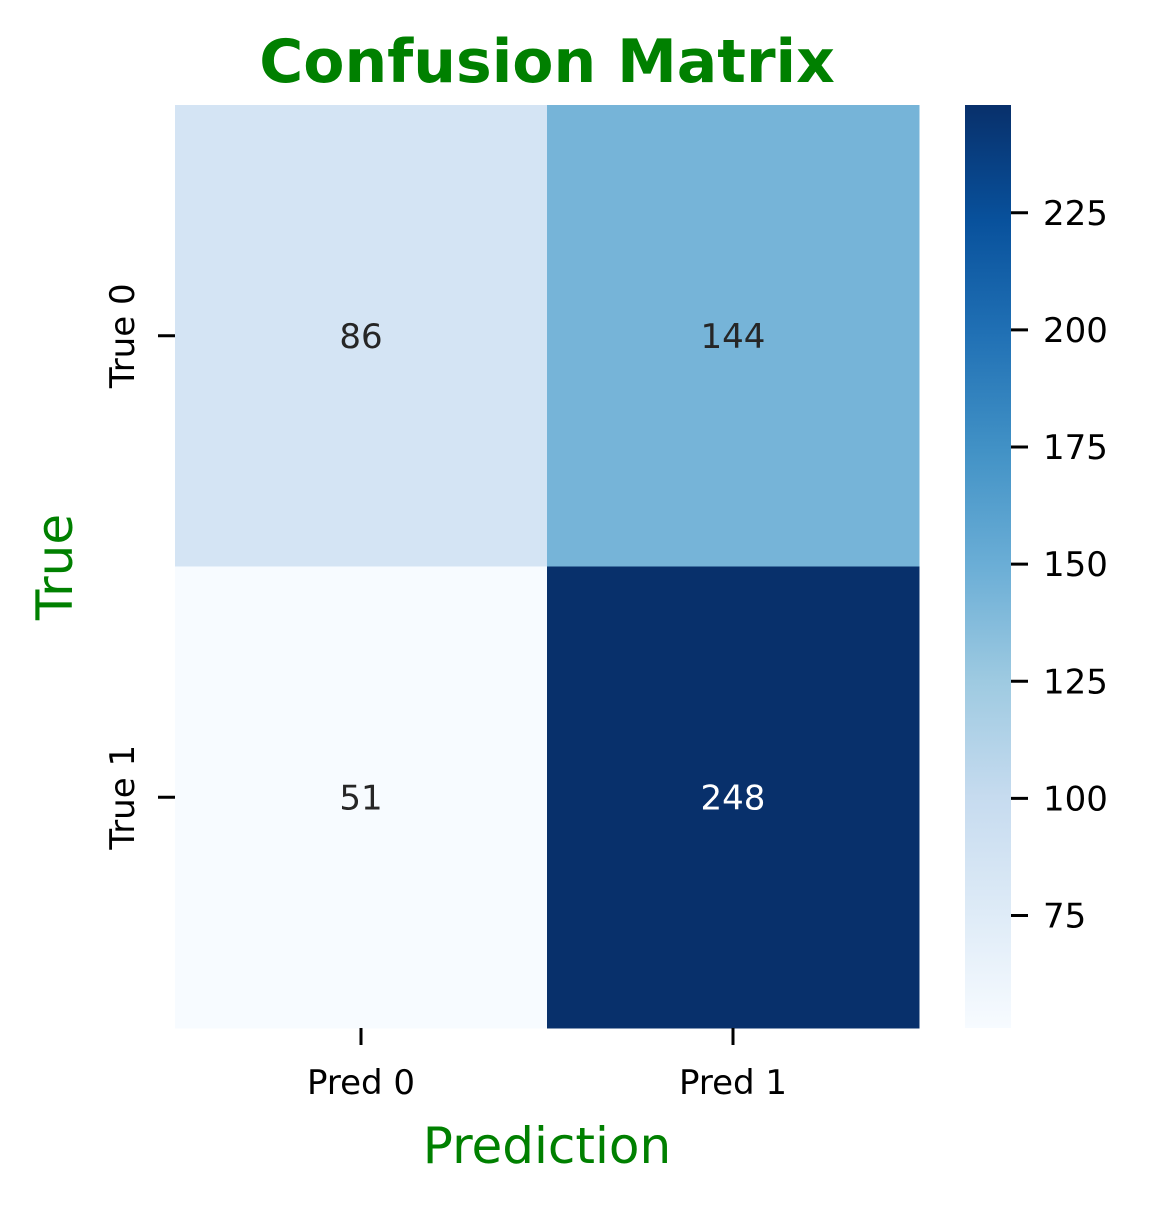  I want to click on x-axis-label: Prediction, so click(547, 1146).